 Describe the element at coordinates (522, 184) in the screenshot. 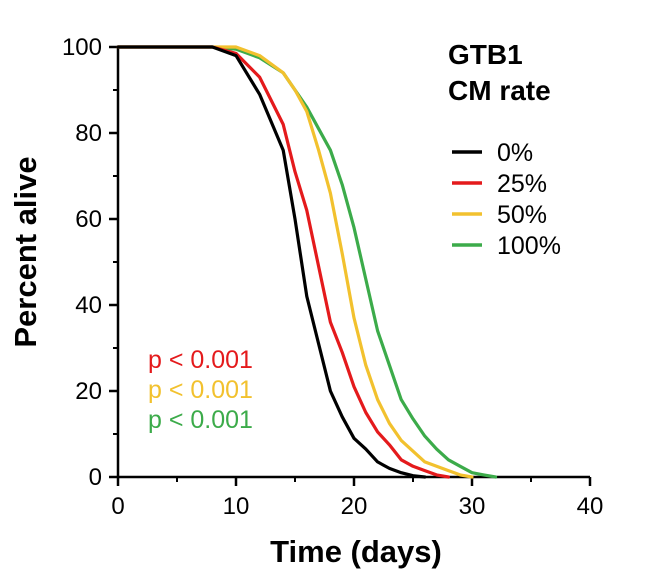

I see `legend-label: 25%` at that location.